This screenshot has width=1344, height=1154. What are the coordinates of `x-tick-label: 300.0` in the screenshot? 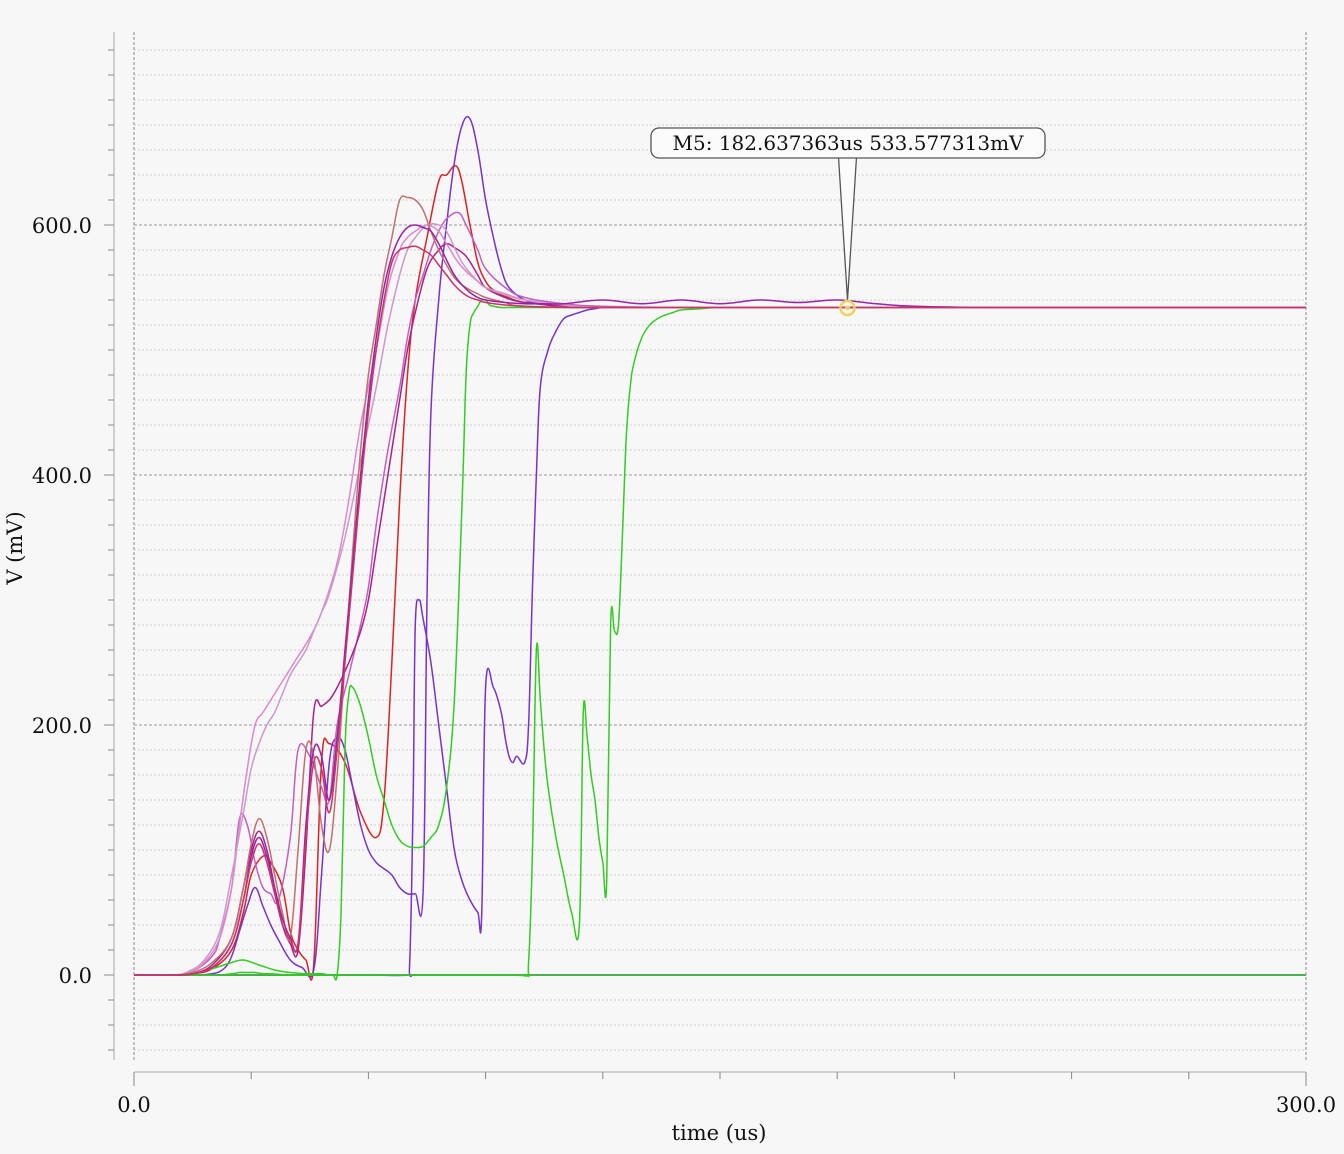 It's located at (1306, 1105).